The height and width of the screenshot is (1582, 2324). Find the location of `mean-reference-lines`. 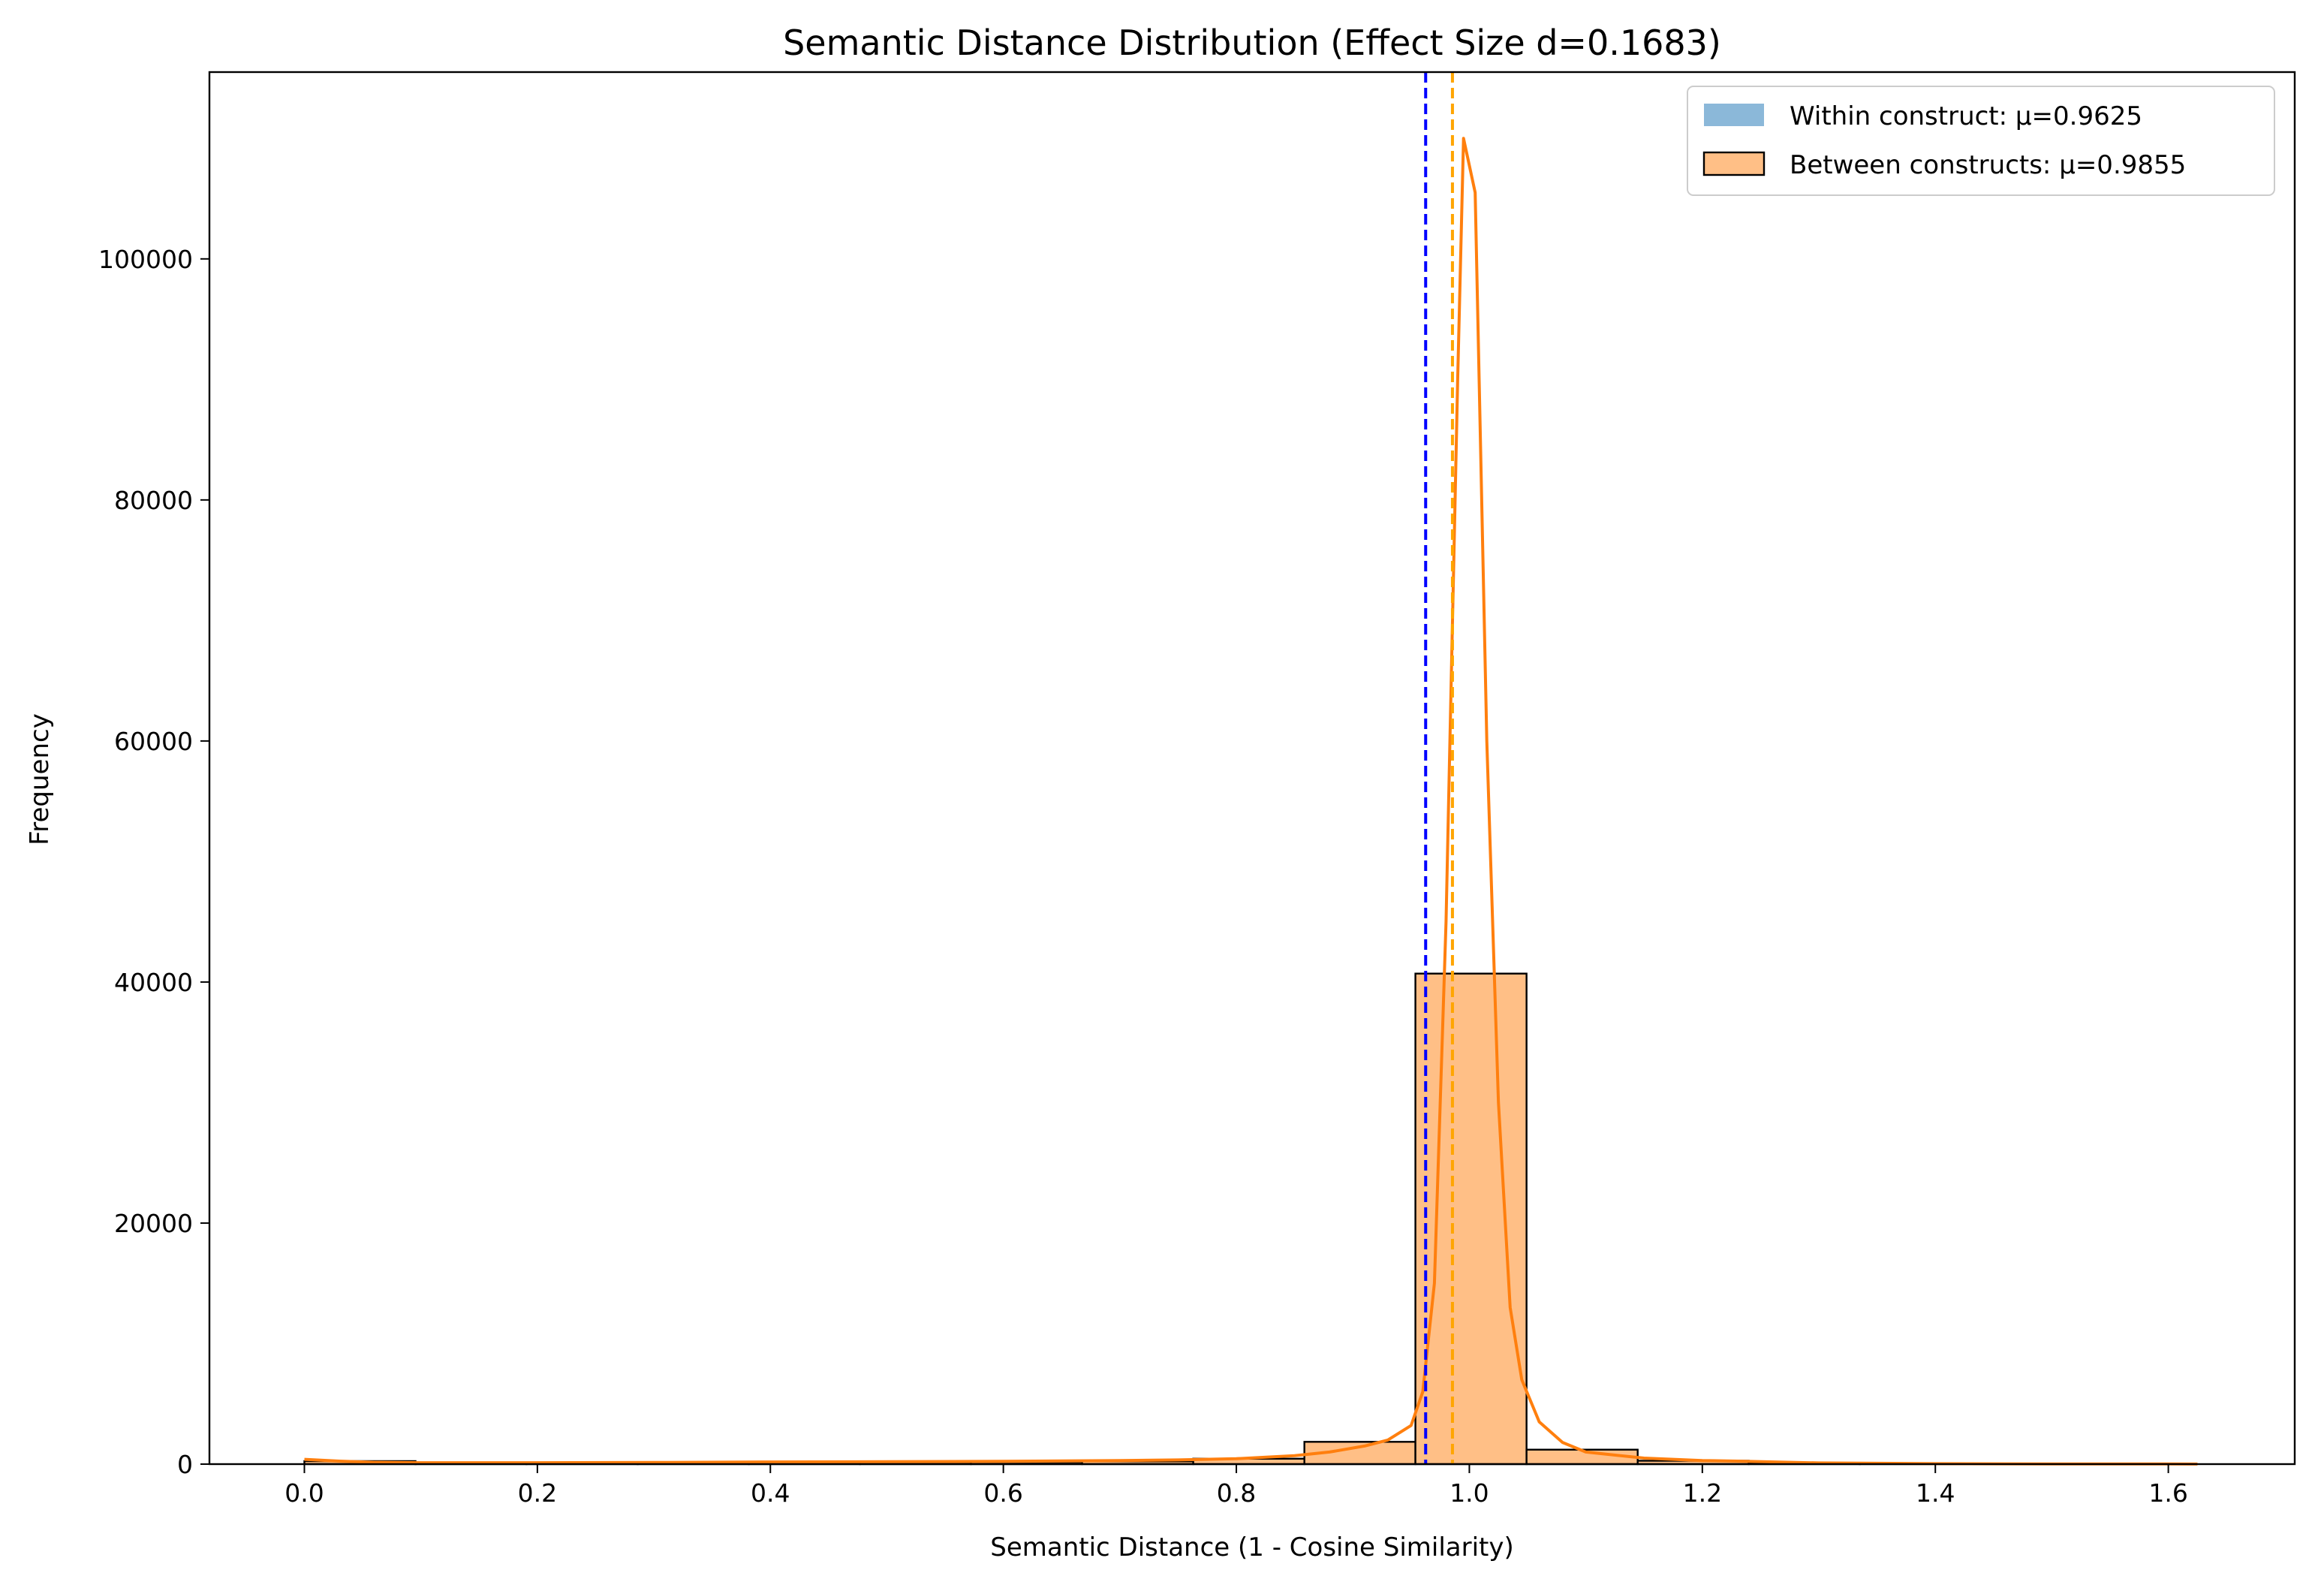

mean-reference-lines is located at coordinates (1439, 768).